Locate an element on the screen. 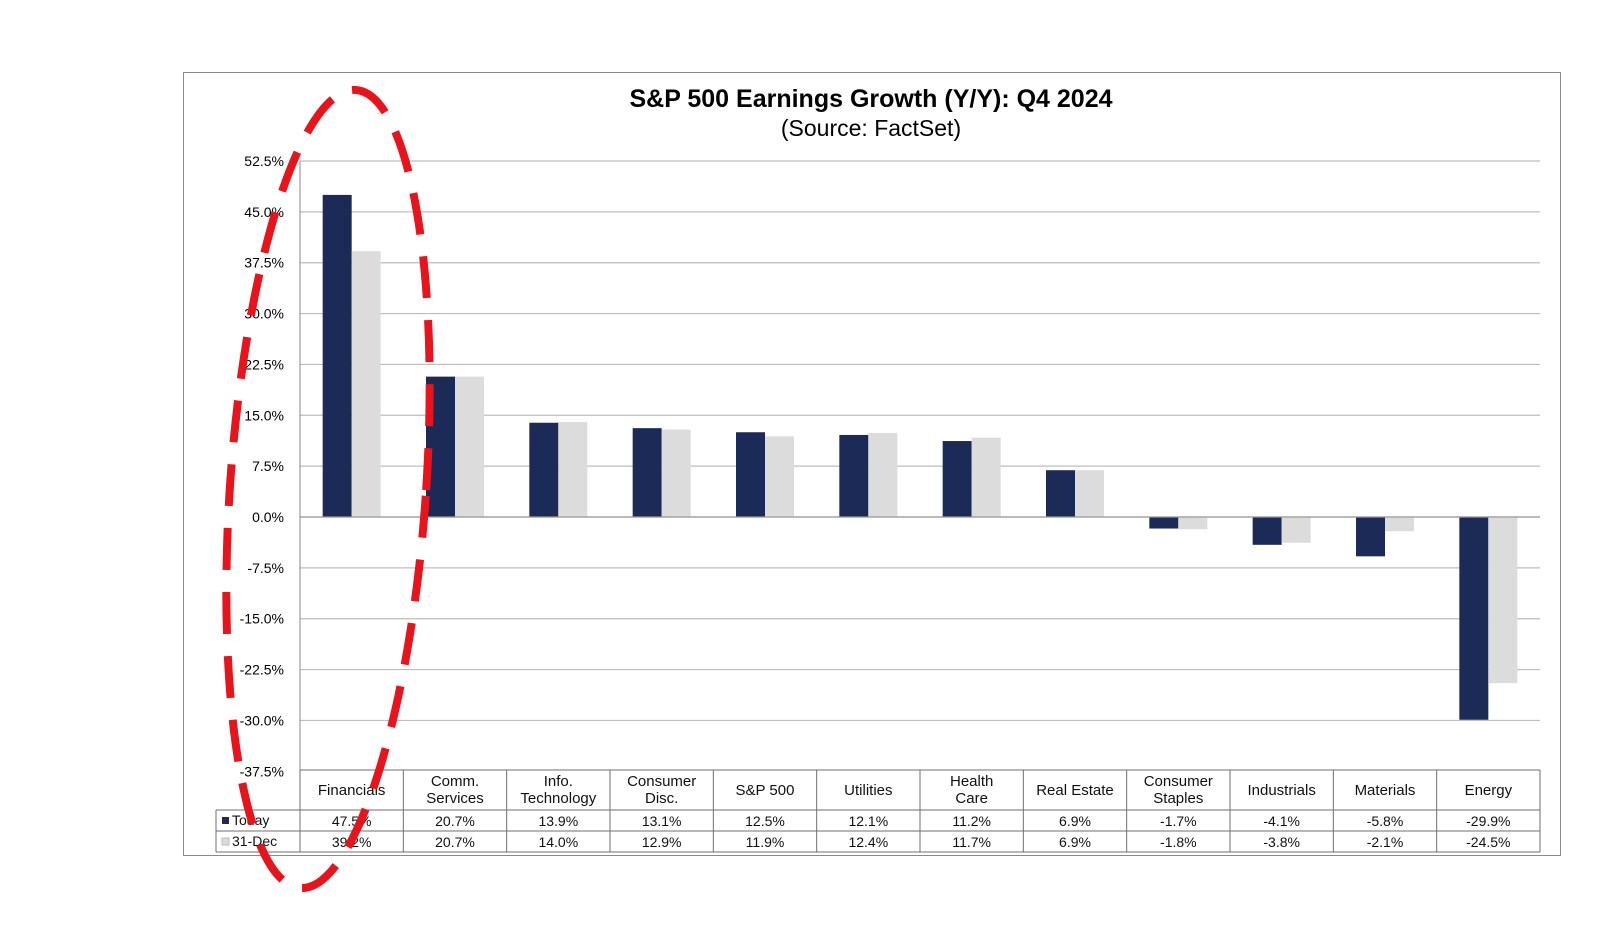 This screenshot has width=1600, height=933. category-label: Care is located at coordinates (971, 798).